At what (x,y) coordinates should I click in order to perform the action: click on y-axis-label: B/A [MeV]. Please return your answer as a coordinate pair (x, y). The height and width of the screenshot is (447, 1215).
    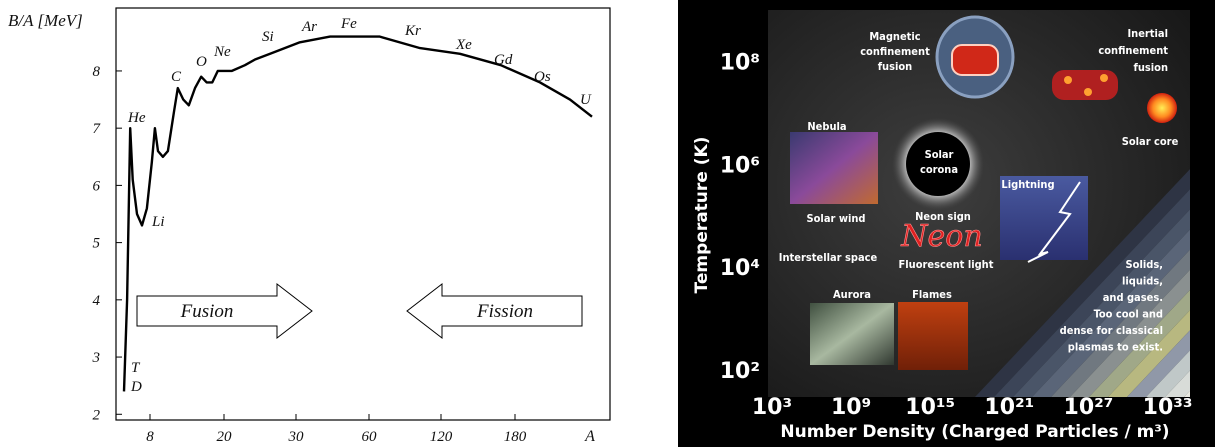
    Looking at the image, I should click on (45, 20).